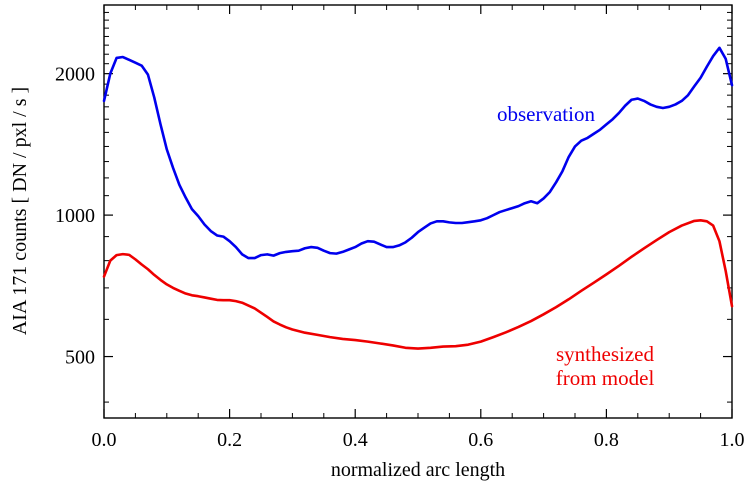 The height and width of the screenshot is (489, 748). Describe the element at coordinates (546, 114) in the screenshot. I see `series-label-observation: observation` at that location.